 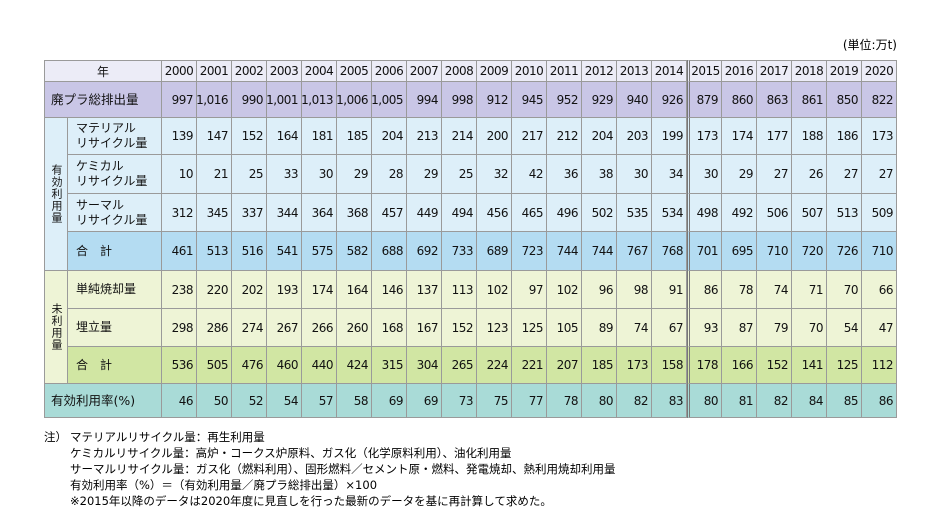 I want to click on year-header: 2017, so click(x=774, y=71).